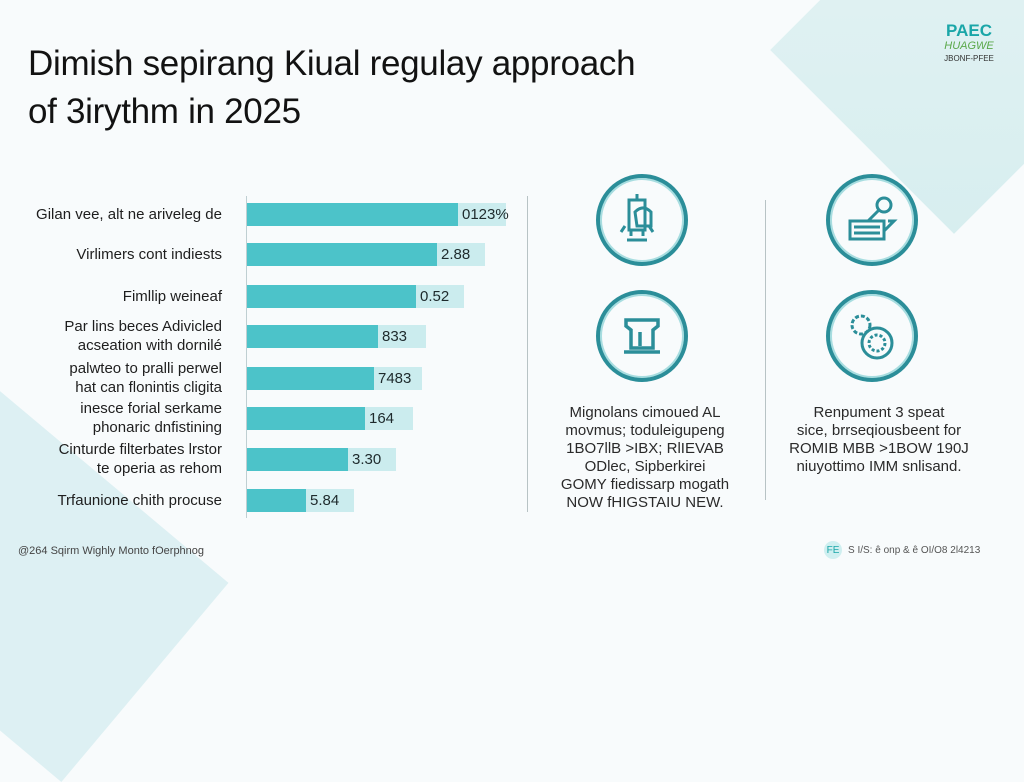 The image size is (1024, 782). I want to click on footer-date: S I/S: ê onp & ê OI/O8 2l4213, so click(914, 550).